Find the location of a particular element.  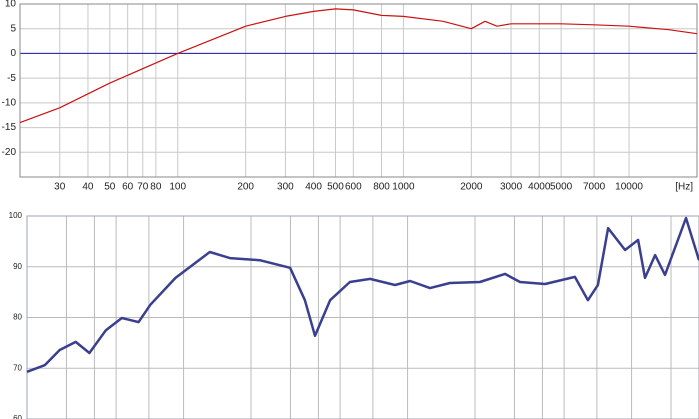

x-tick-label: 60 is located at coordinates (128, 187).